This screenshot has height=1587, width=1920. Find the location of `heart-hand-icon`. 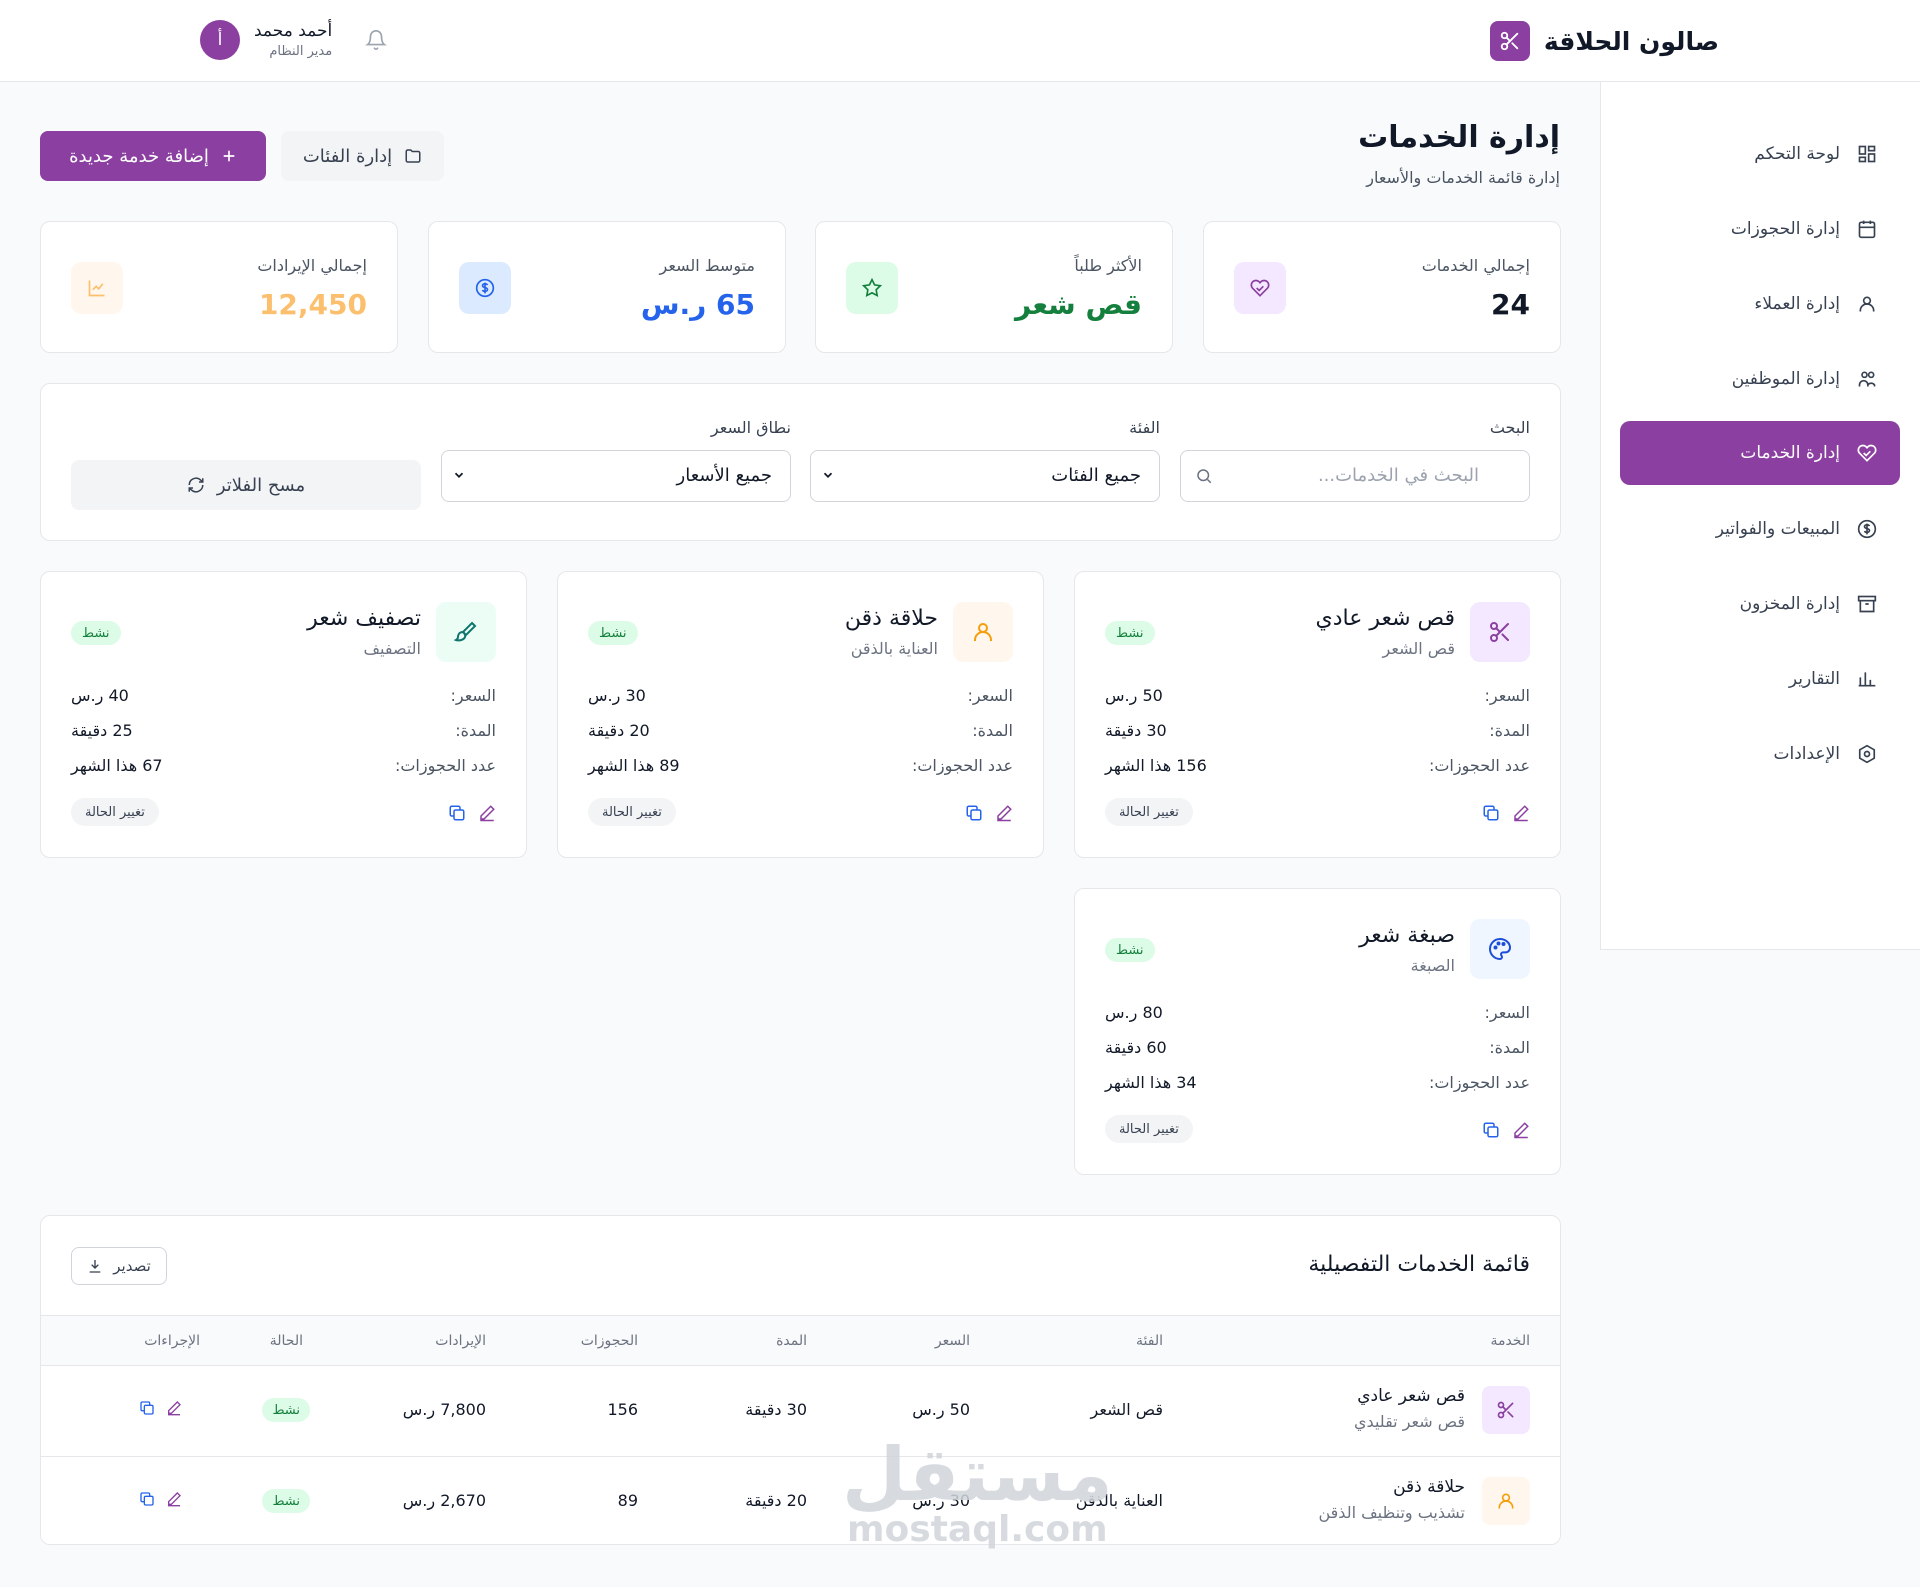

heart-hand-icon is located at coordinates (1260, 288).